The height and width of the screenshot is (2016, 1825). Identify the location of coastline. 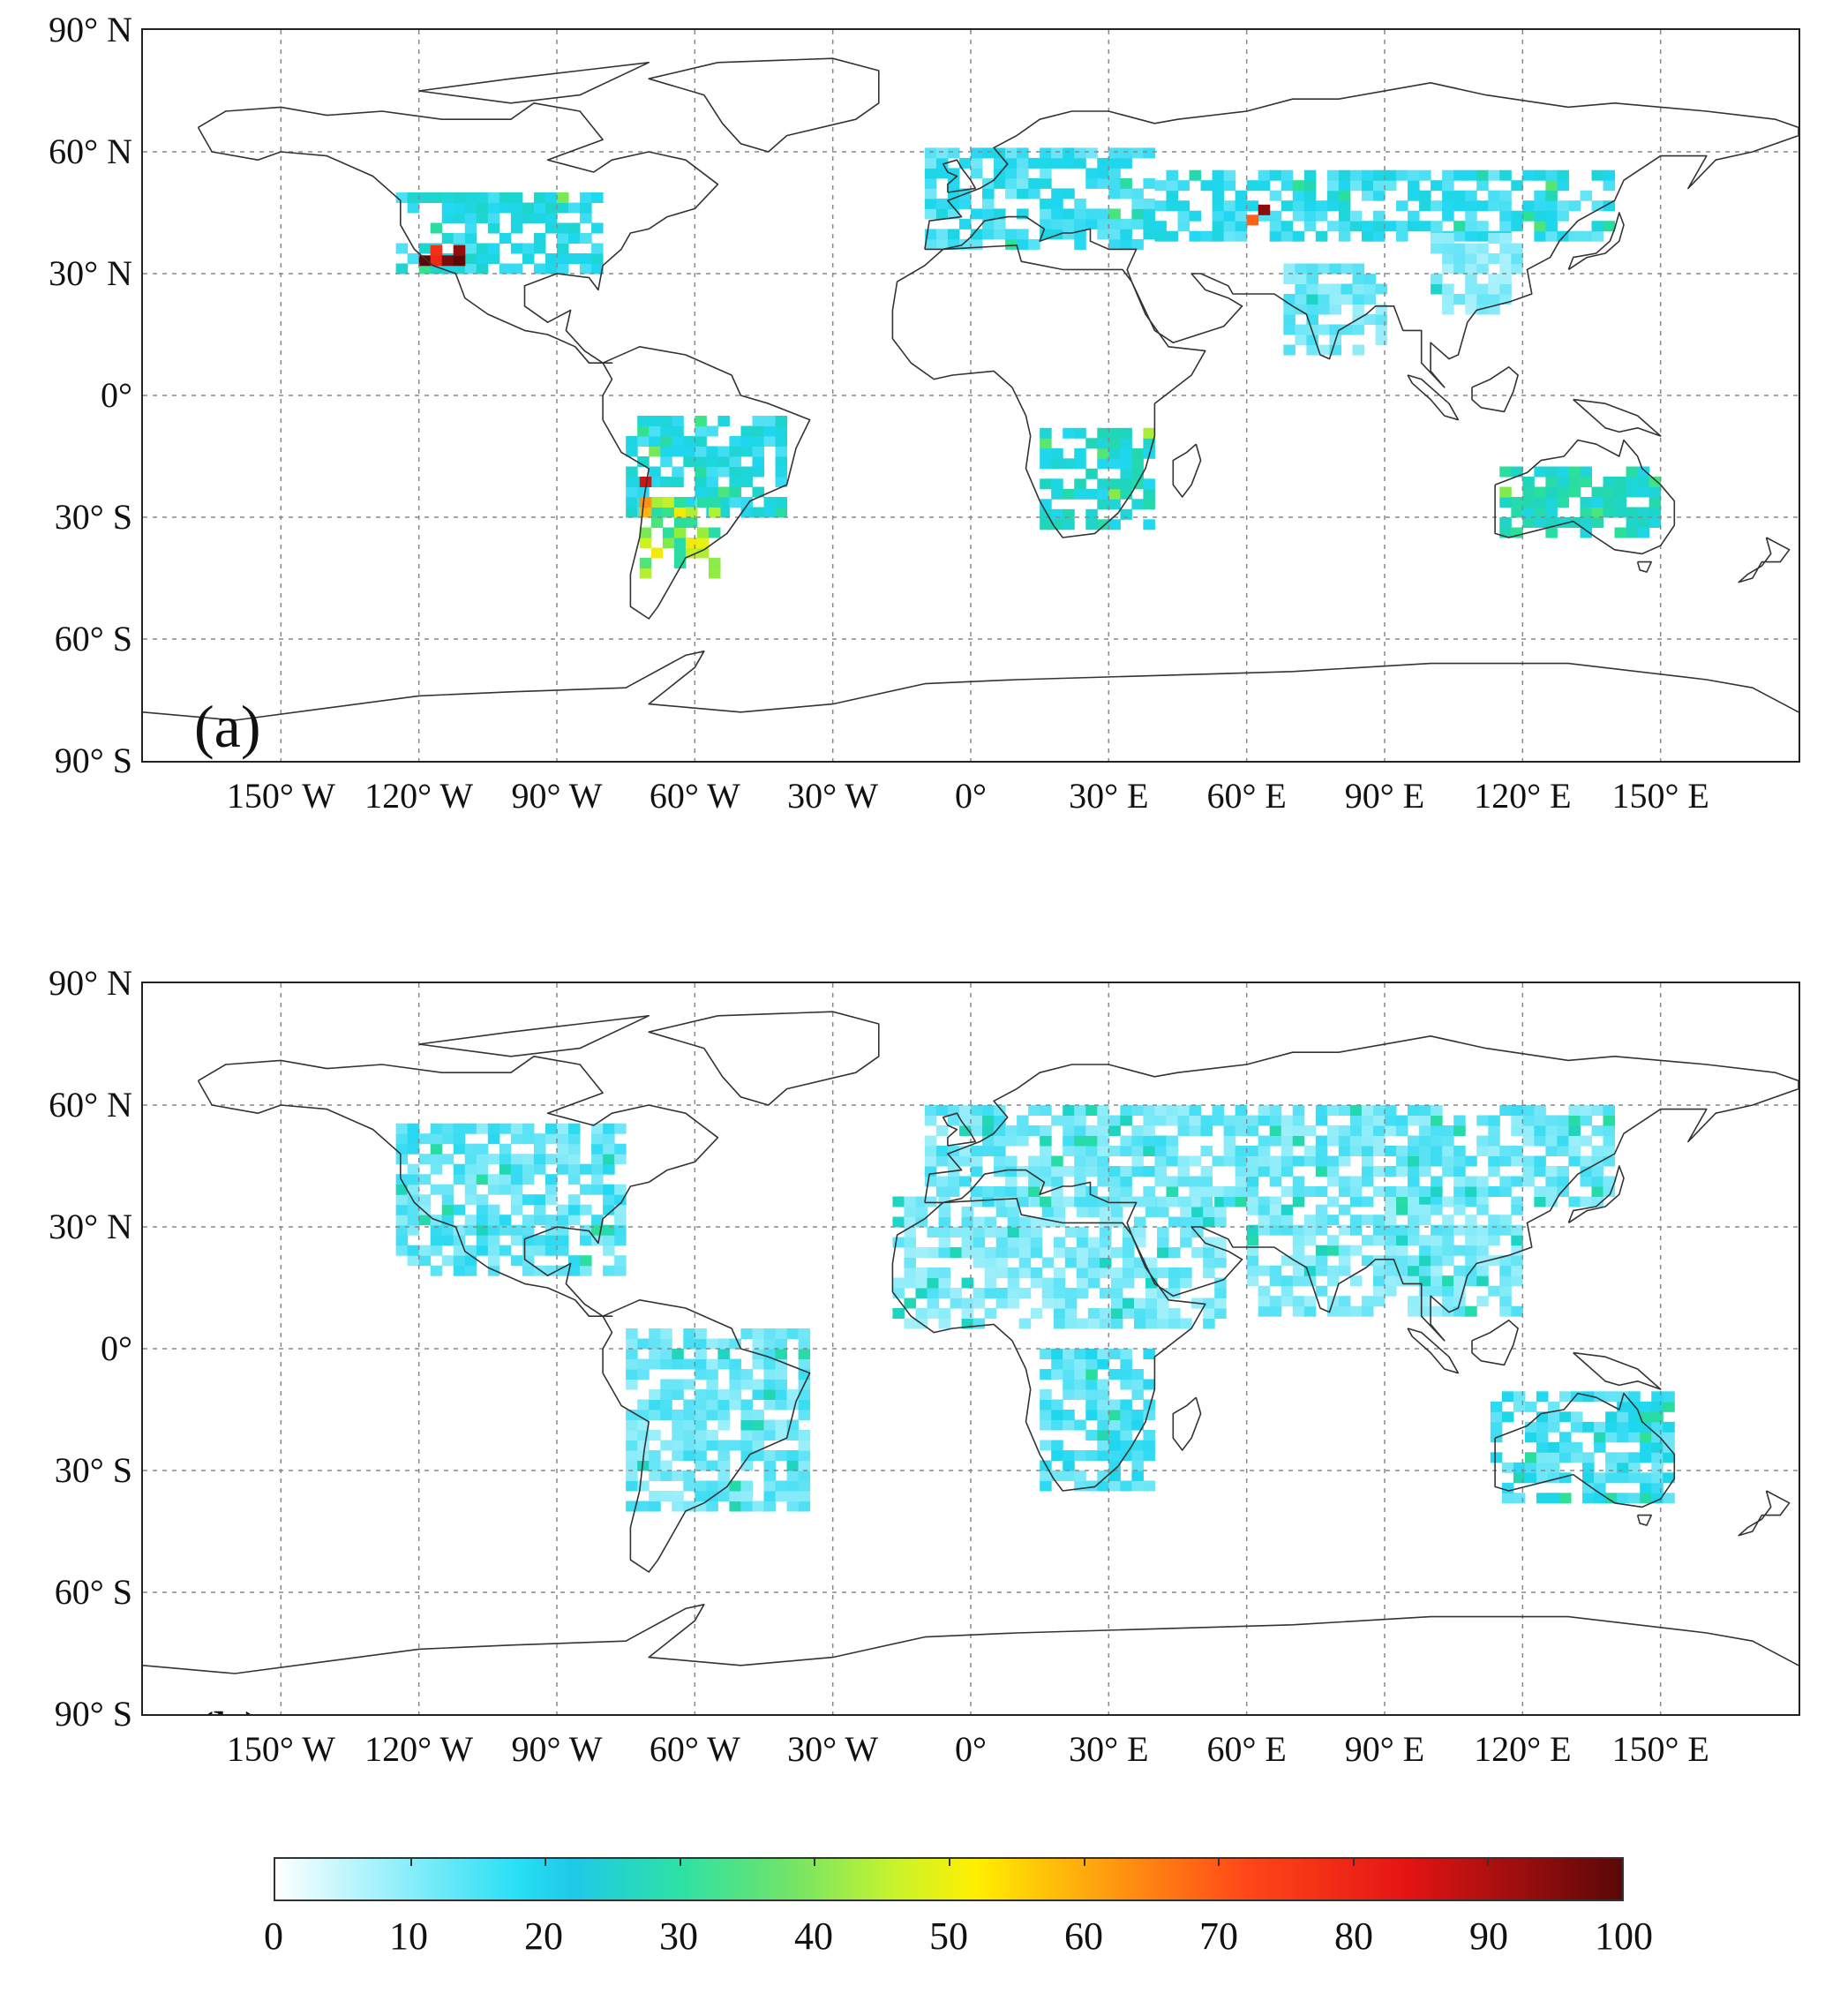
(534, 82).